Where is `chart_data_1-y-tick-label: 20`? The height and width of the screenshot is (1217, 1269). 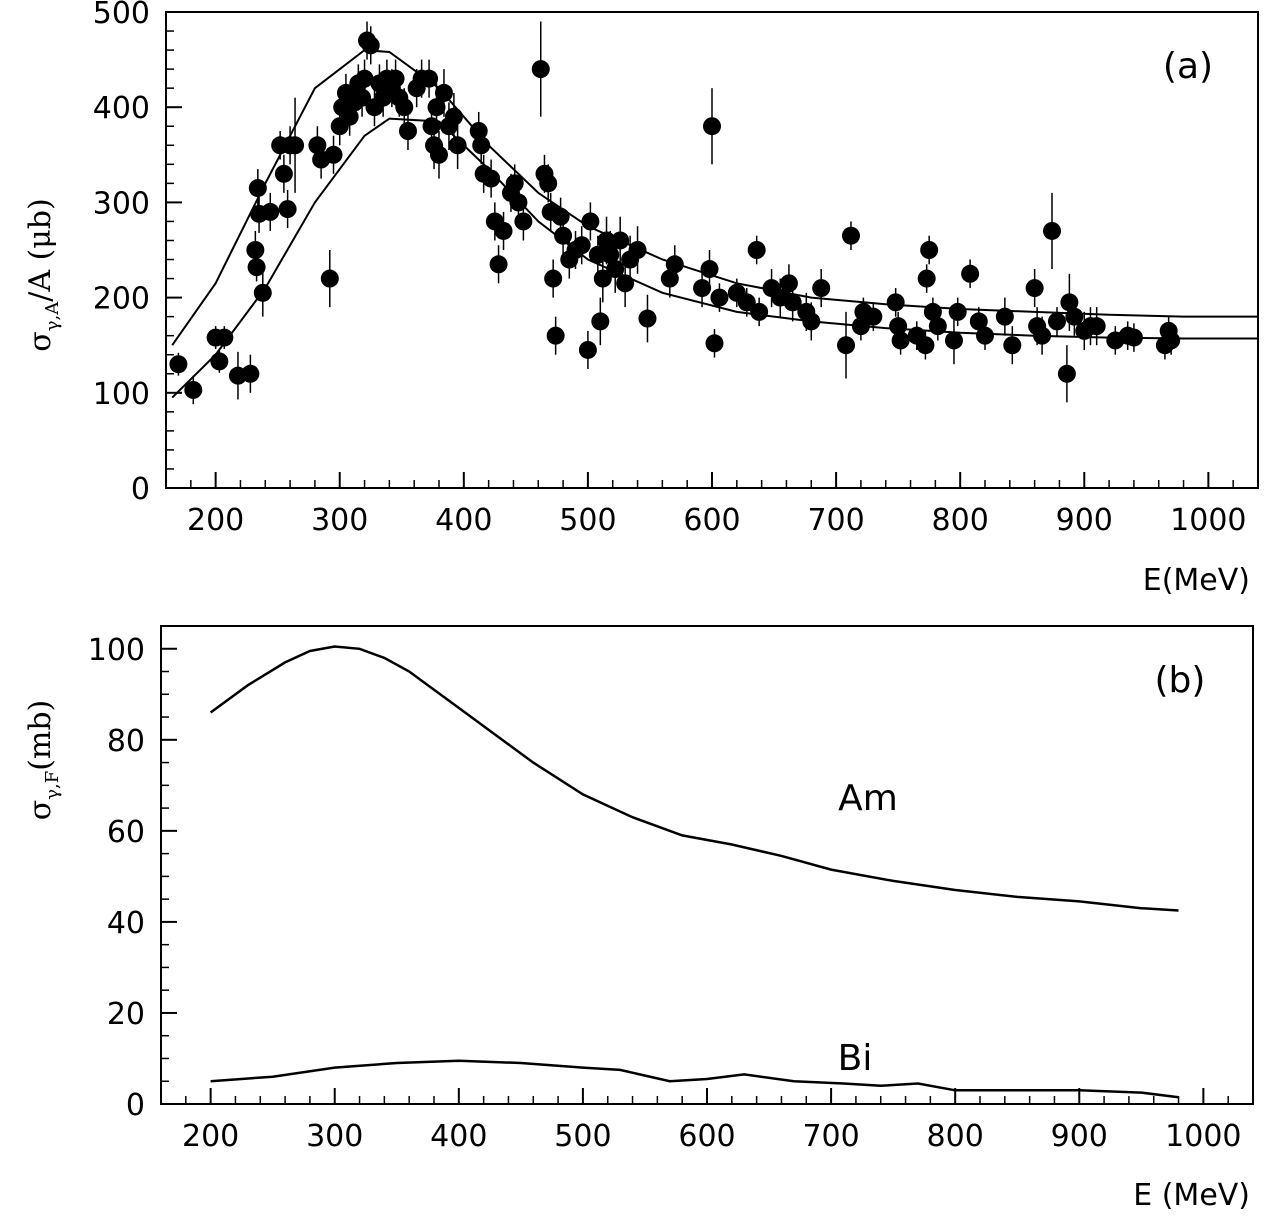
chart_data_1-y-tick-label: 20 is located at coordinates (126, 1014).